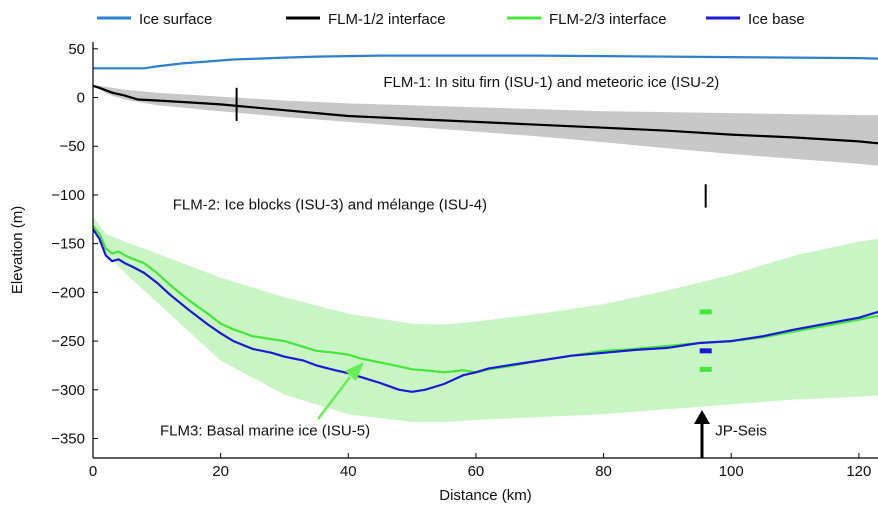  I want to click on y-tick-label: 0, so click(81, 98).